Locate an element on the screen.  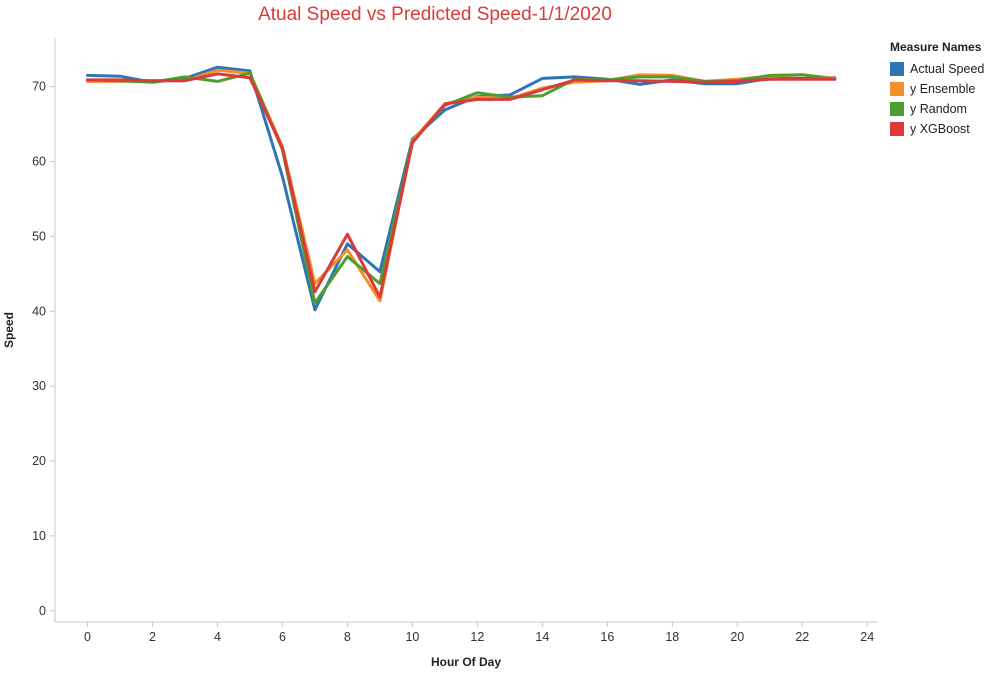
chart-title: Atual Speed vs Predicted Speed-1/1/2020 is located at coordinates (435, 14).